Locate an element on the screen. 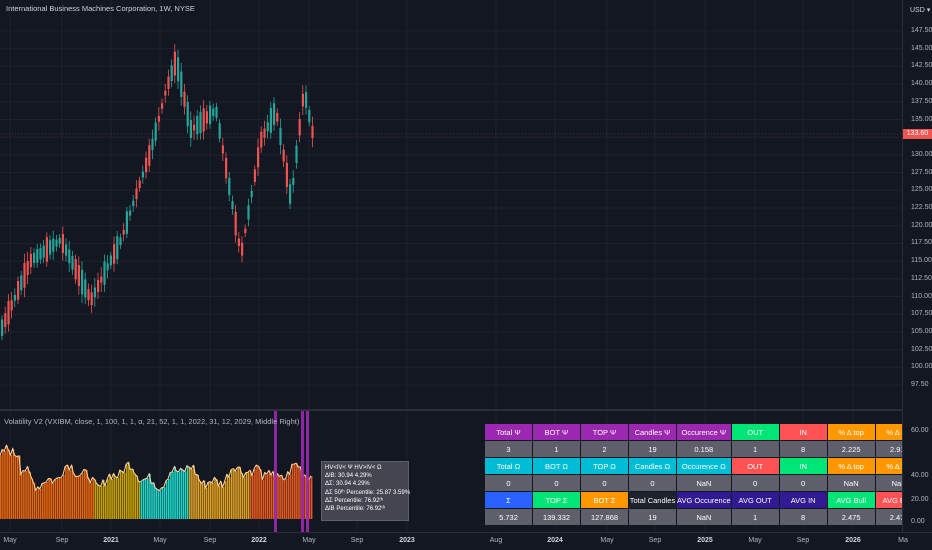 This screenshot has height=550, width=932. price-label: 147.50 is located at coordinates (921, 30).